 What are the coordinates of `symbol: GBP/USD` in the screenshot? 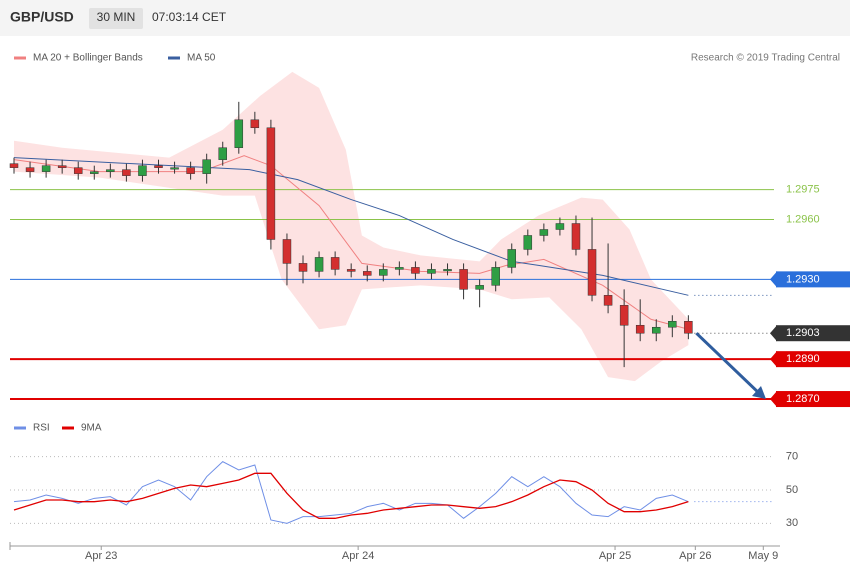 It's located at (42, 17).